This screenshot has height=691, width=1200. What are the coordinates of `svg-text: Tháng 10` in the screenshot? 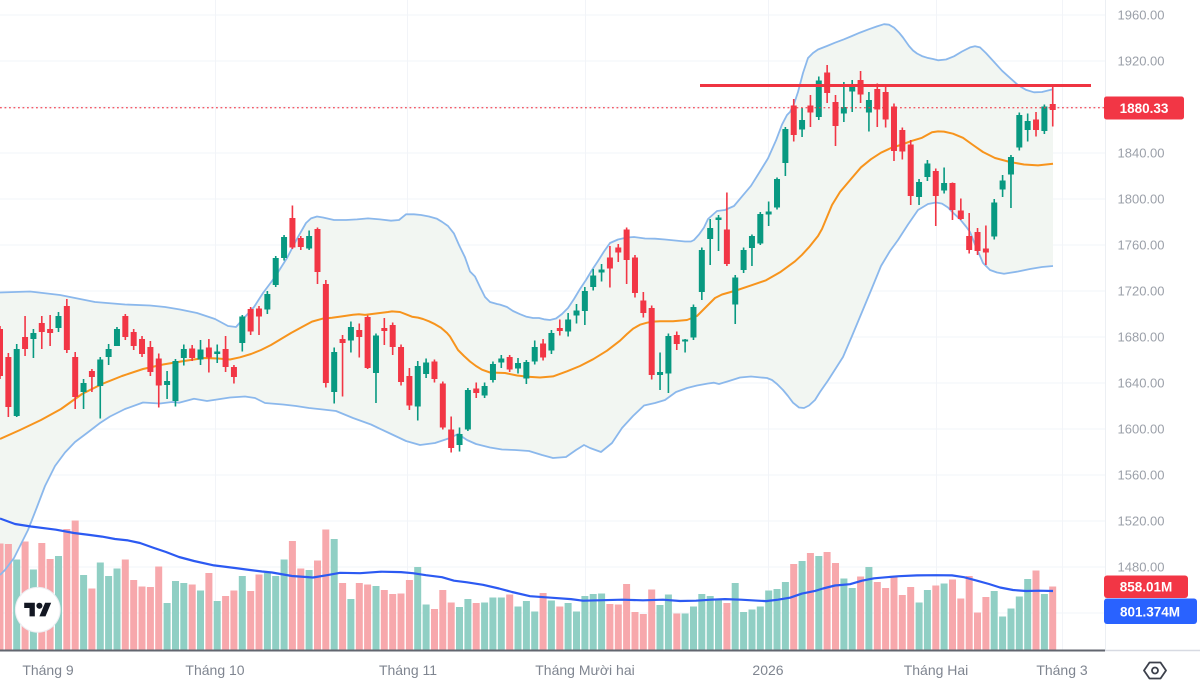 It's located at (214, 670).